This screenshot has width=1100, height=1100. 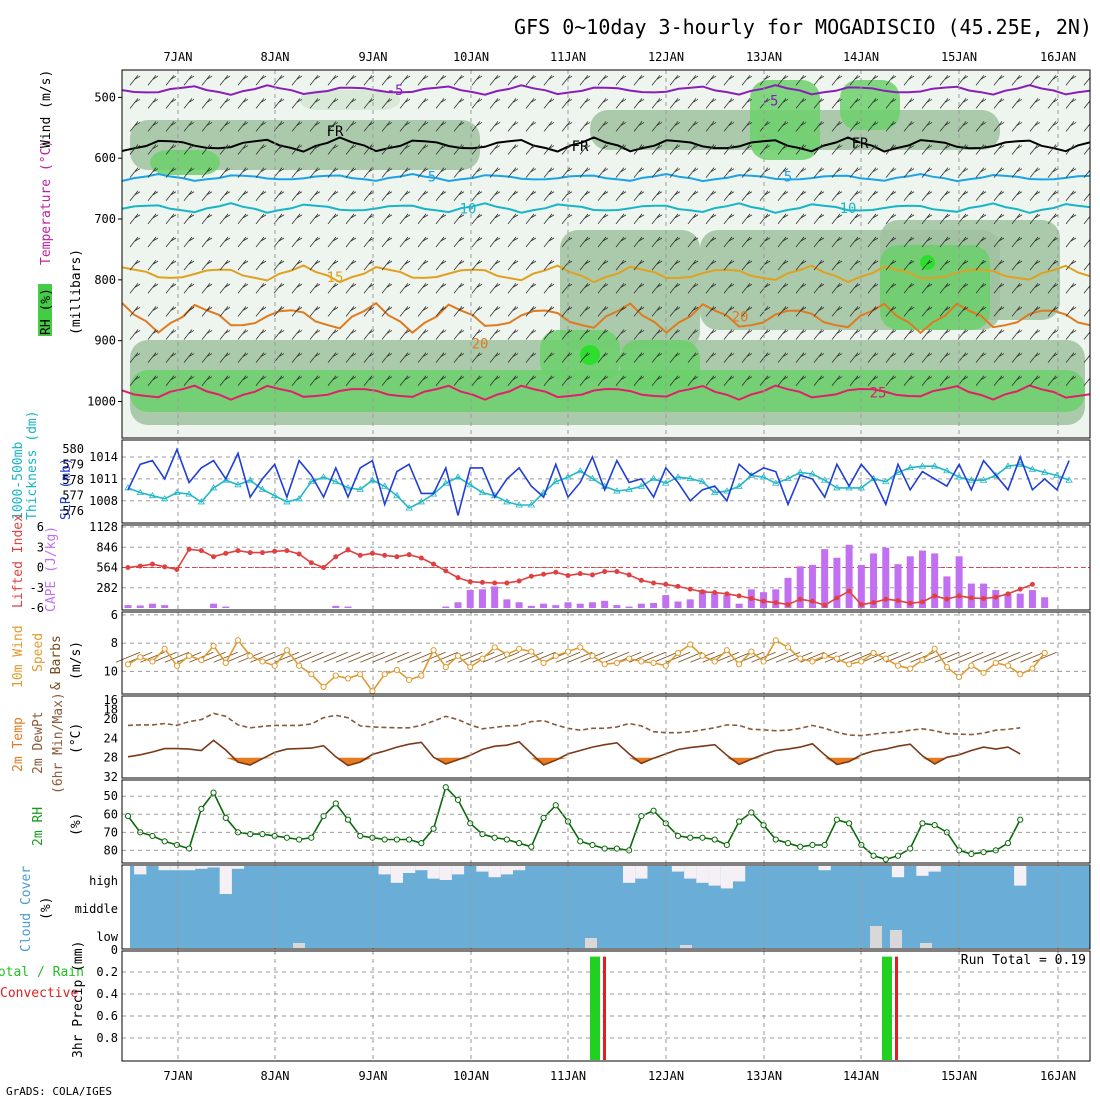 I want to click on top-day-label: 8JAN, so click(x=275, y=57).